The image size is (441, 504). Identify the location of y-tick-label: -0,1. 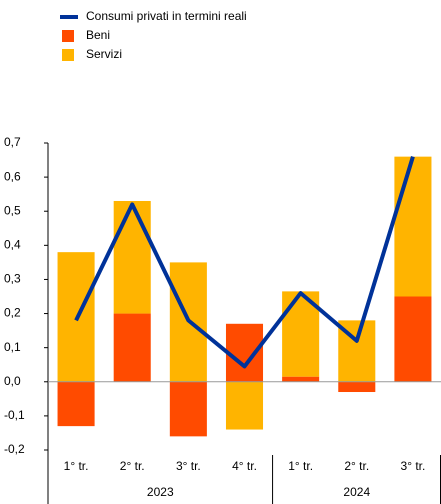
(14, 415).